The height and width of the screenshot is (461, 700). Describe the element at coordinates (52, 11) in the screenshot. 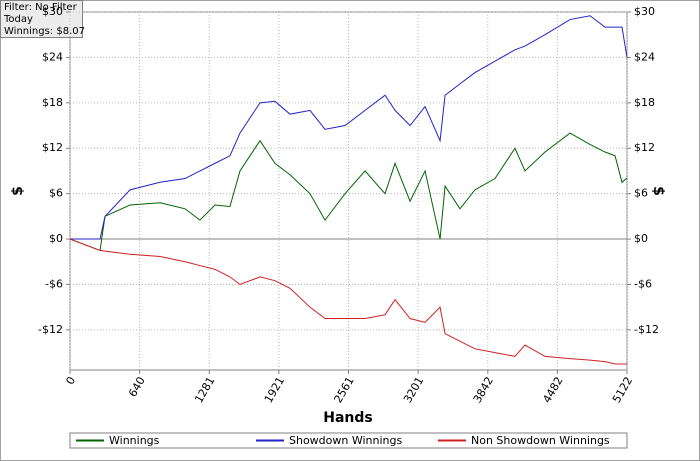

I see `y-tick-label: $30` at that location.